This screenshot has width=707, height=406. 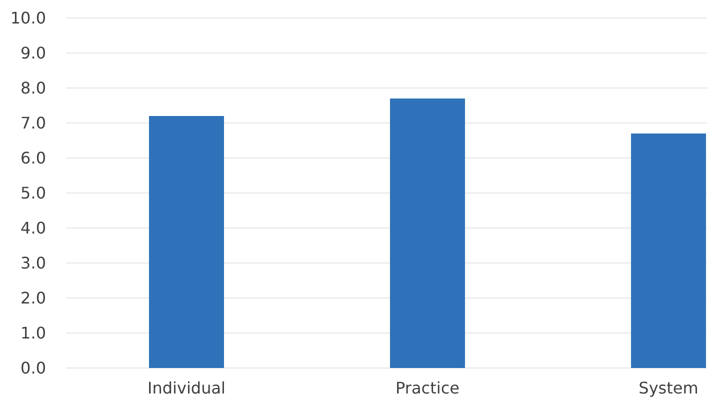 I want to click on y-tick-label: 6.0, so click(x=33, y=158).